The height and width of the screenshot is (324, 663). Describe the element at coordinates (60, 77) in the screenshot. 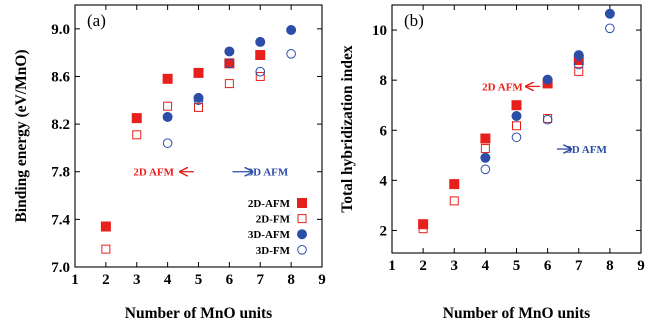

I see `y-tick-label: 8.6` at that location.